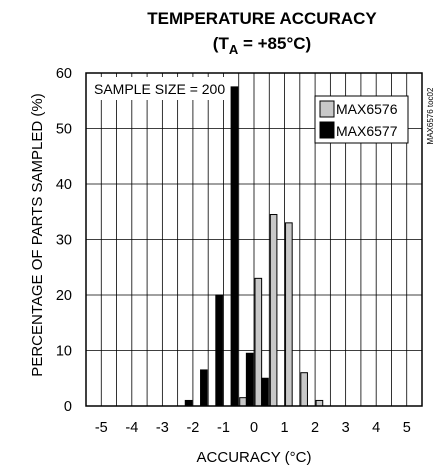 This screenshot has width=438, height=471. Describe the element at coordinates (101, 428) in the screenshot. I see `x-tick-label: -5` at that location.